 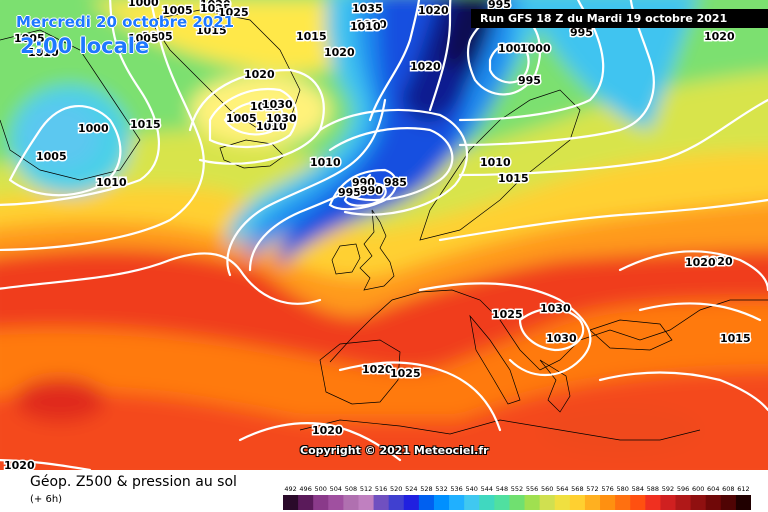 What do you see at coordinates (548, 330) in the screenshot?
I see `europe-coastline` at bounding box center [548, 330].